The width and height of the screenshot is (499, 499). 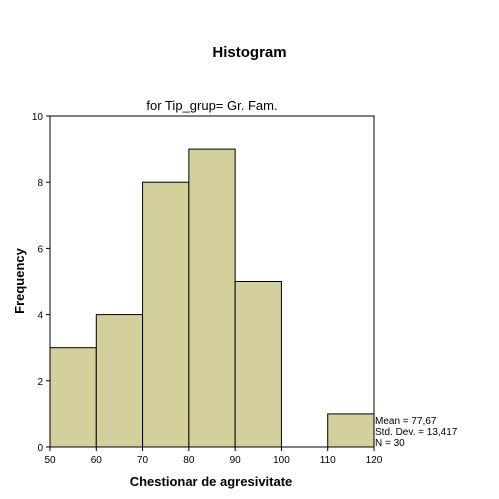 I want to click on x-tick-label: 110, so click(x=328, y=460).